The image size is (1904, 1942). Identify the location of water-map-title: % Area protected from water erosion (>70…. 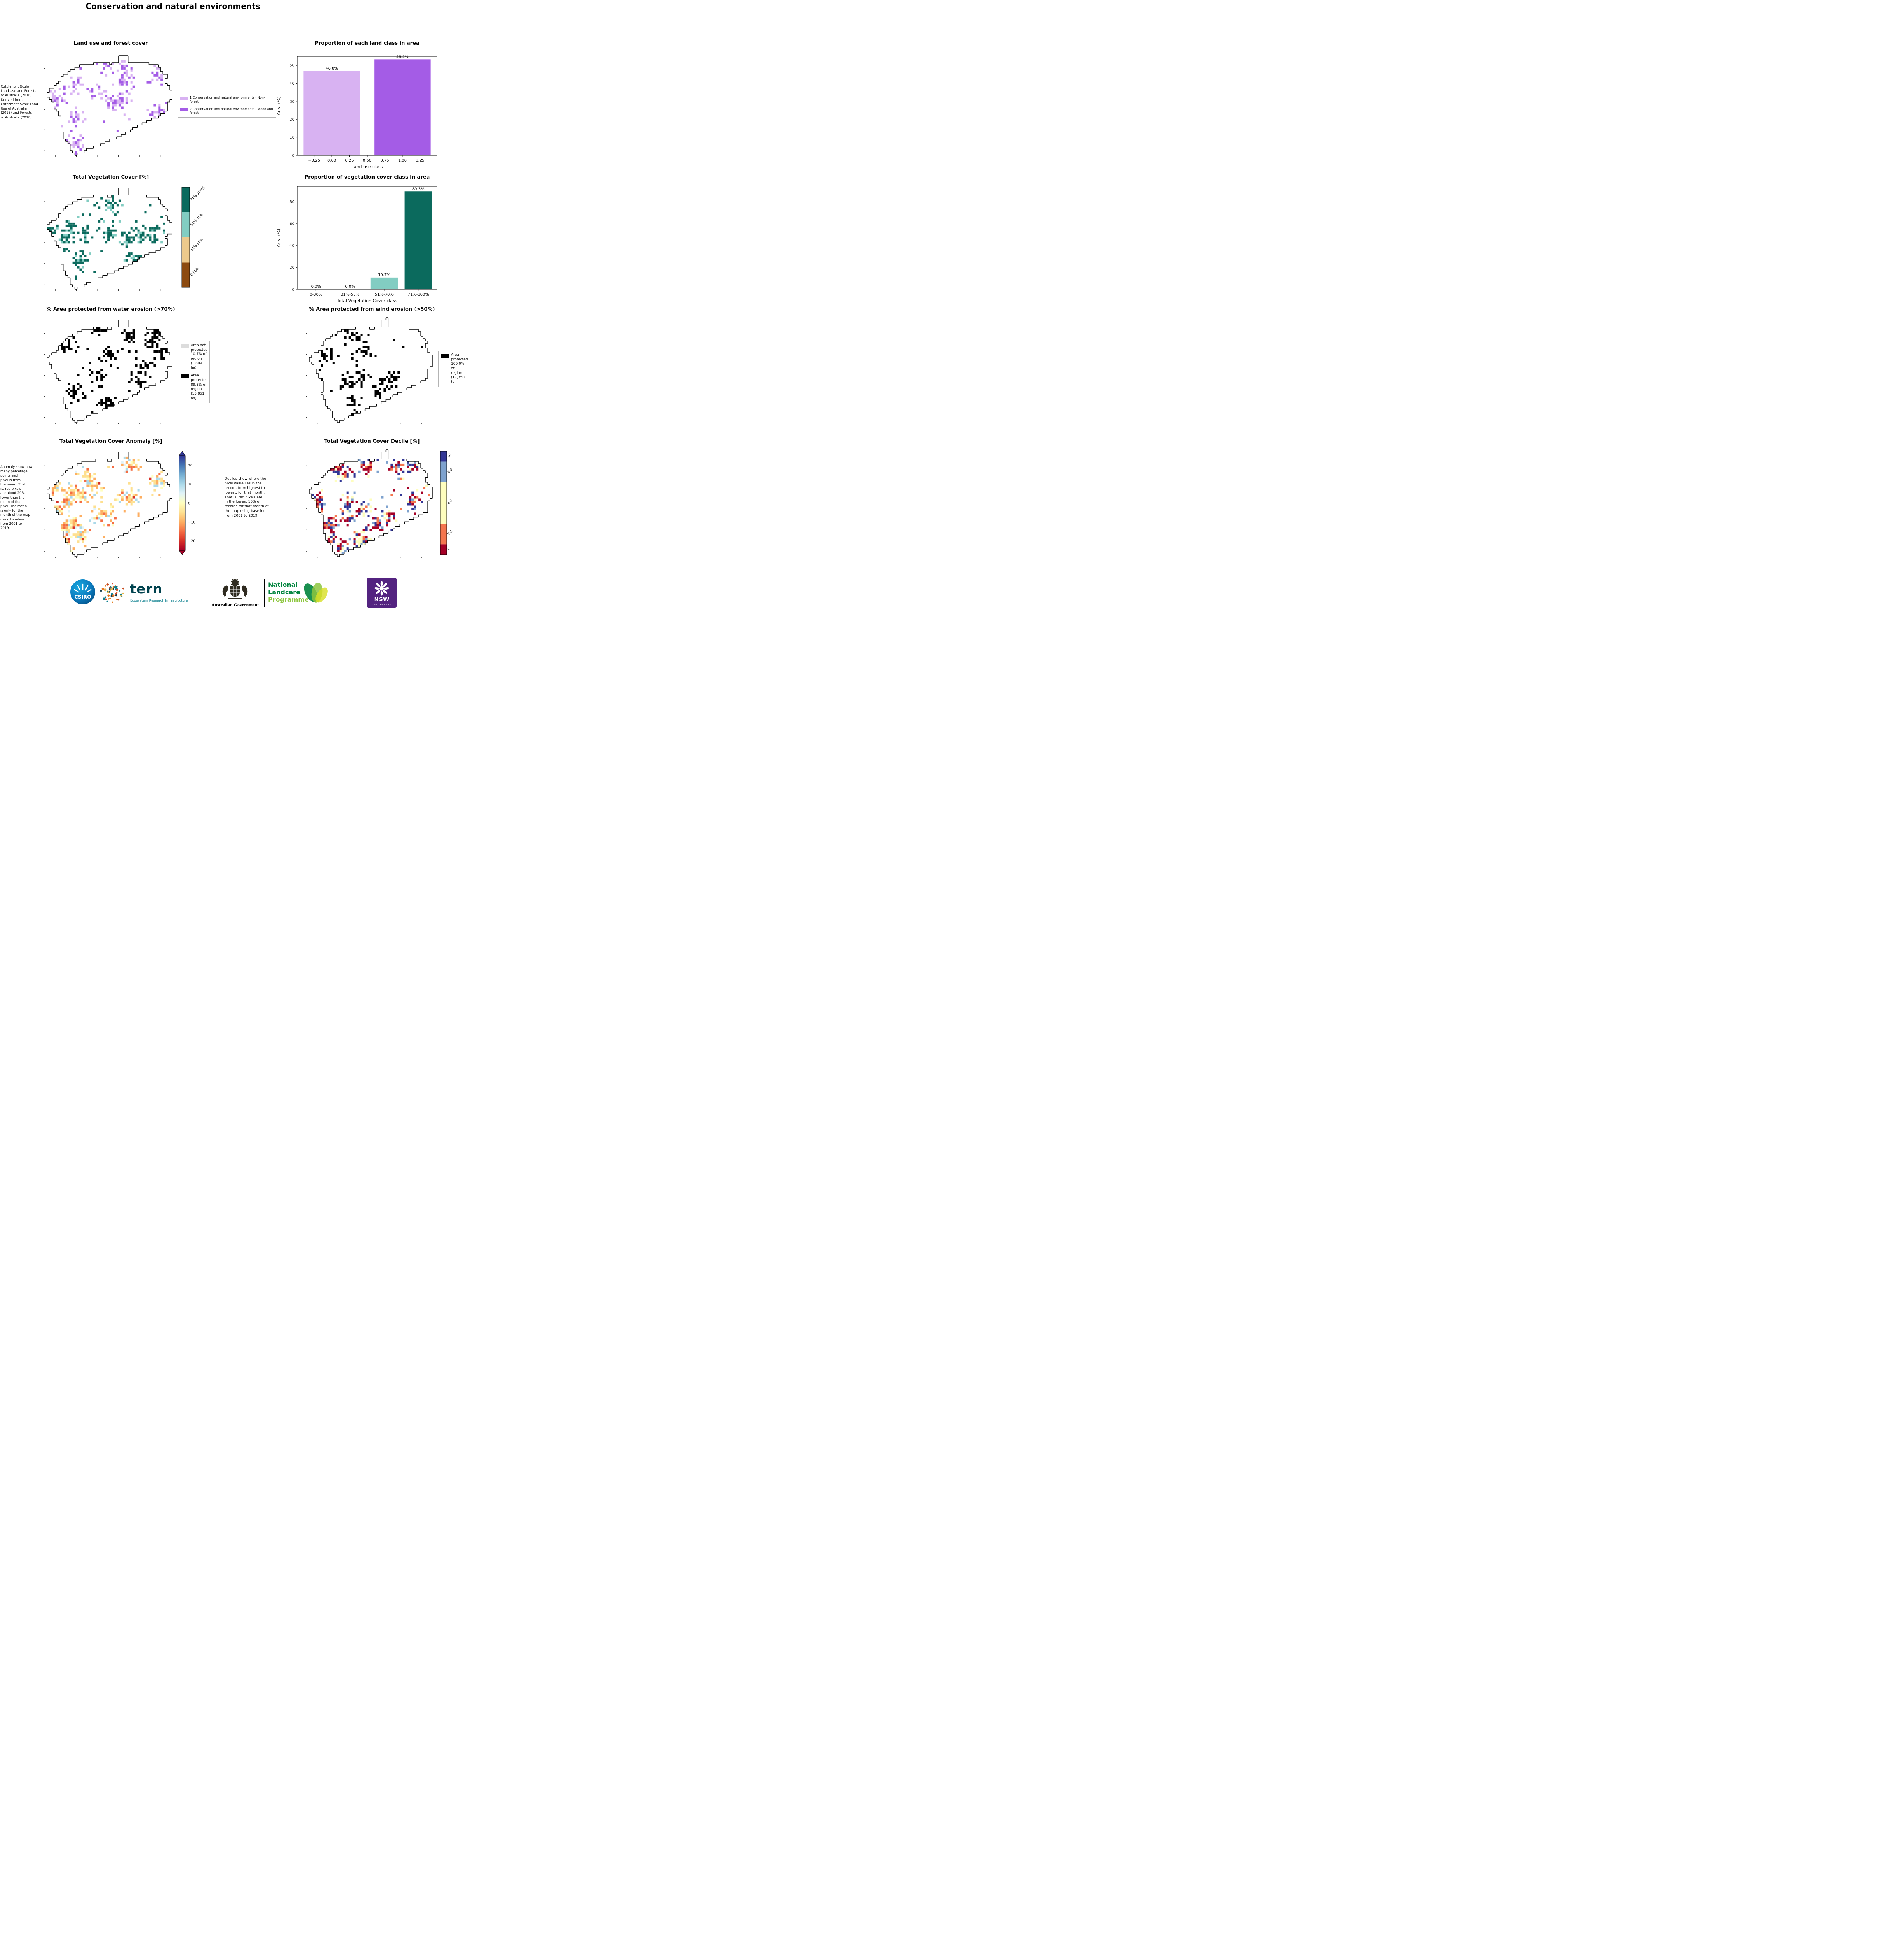
(110, 309).